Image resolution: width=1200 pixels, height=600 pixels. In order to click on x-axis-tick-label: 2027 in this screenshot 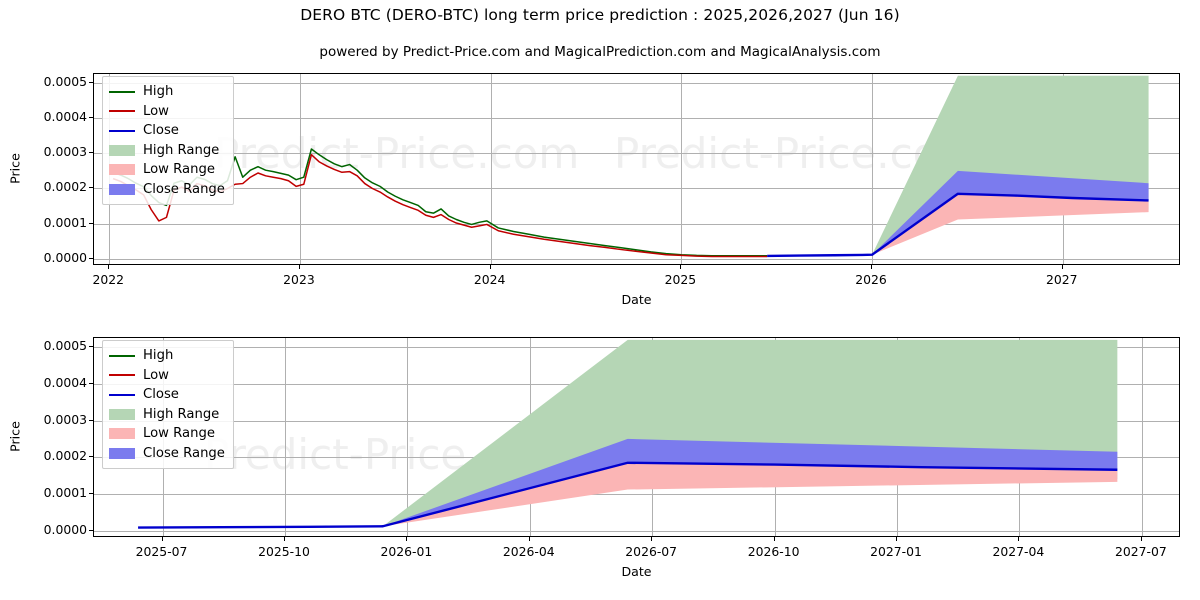, I will do `click(1061, 279)`.